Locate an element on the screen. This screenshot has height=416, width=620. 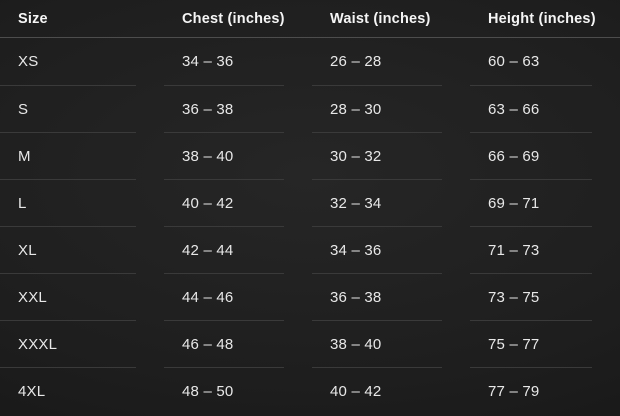
waist-cell: 34 – 36 is located at coordinates (377, 249).